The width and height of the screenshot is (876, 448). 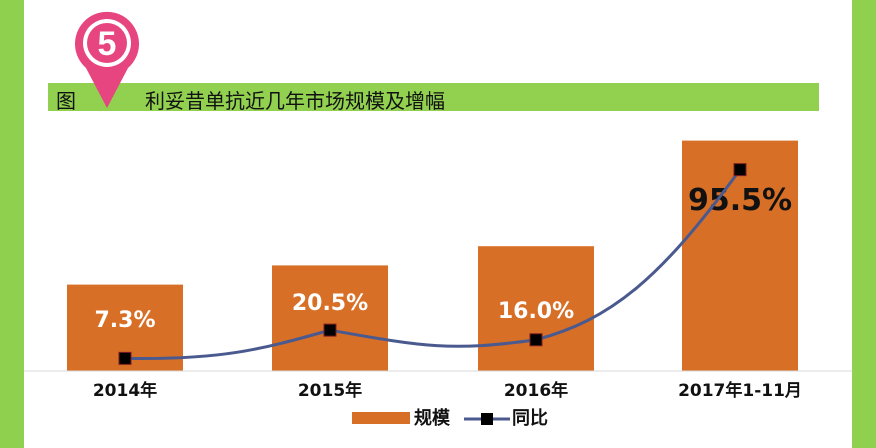 I want to click on left-green-border, so click(x=12, y=224).